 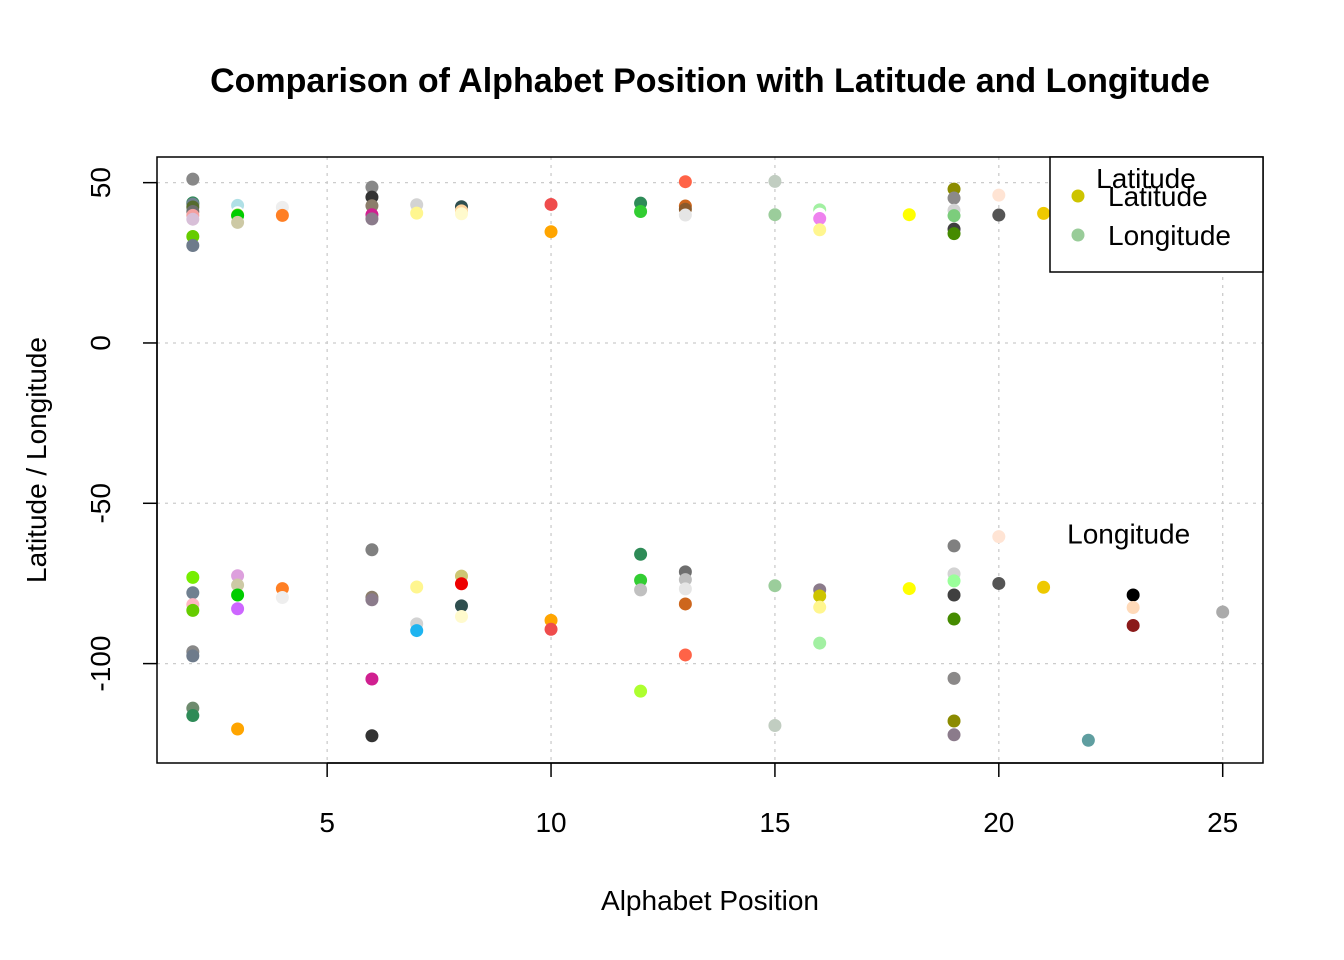 I want to click on x-axis-label: Alphabet Position, so click(x=710, y=900).